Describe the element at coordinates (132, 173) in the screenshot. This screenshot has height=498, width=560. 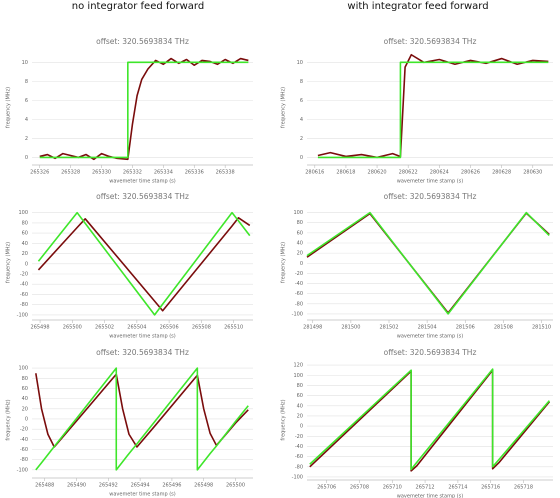
I see `x-tick-label: 265332` at that location.